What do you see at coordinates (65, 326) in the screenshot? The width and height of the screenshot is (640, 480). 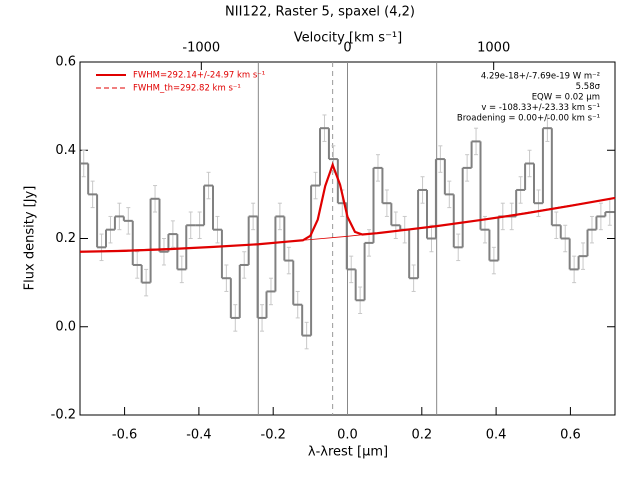 I see `y-tick-label: 0.0` at bounding box center [65, 326].